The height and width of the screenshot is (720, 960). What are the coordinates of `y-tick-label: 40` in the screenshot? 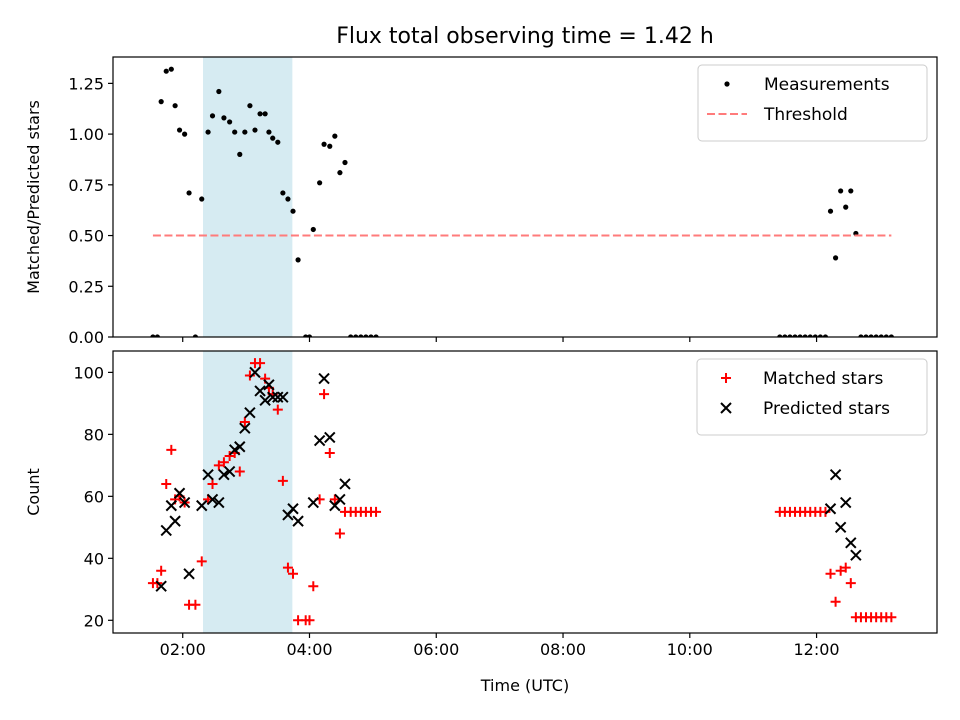 It's located at (94, 558).